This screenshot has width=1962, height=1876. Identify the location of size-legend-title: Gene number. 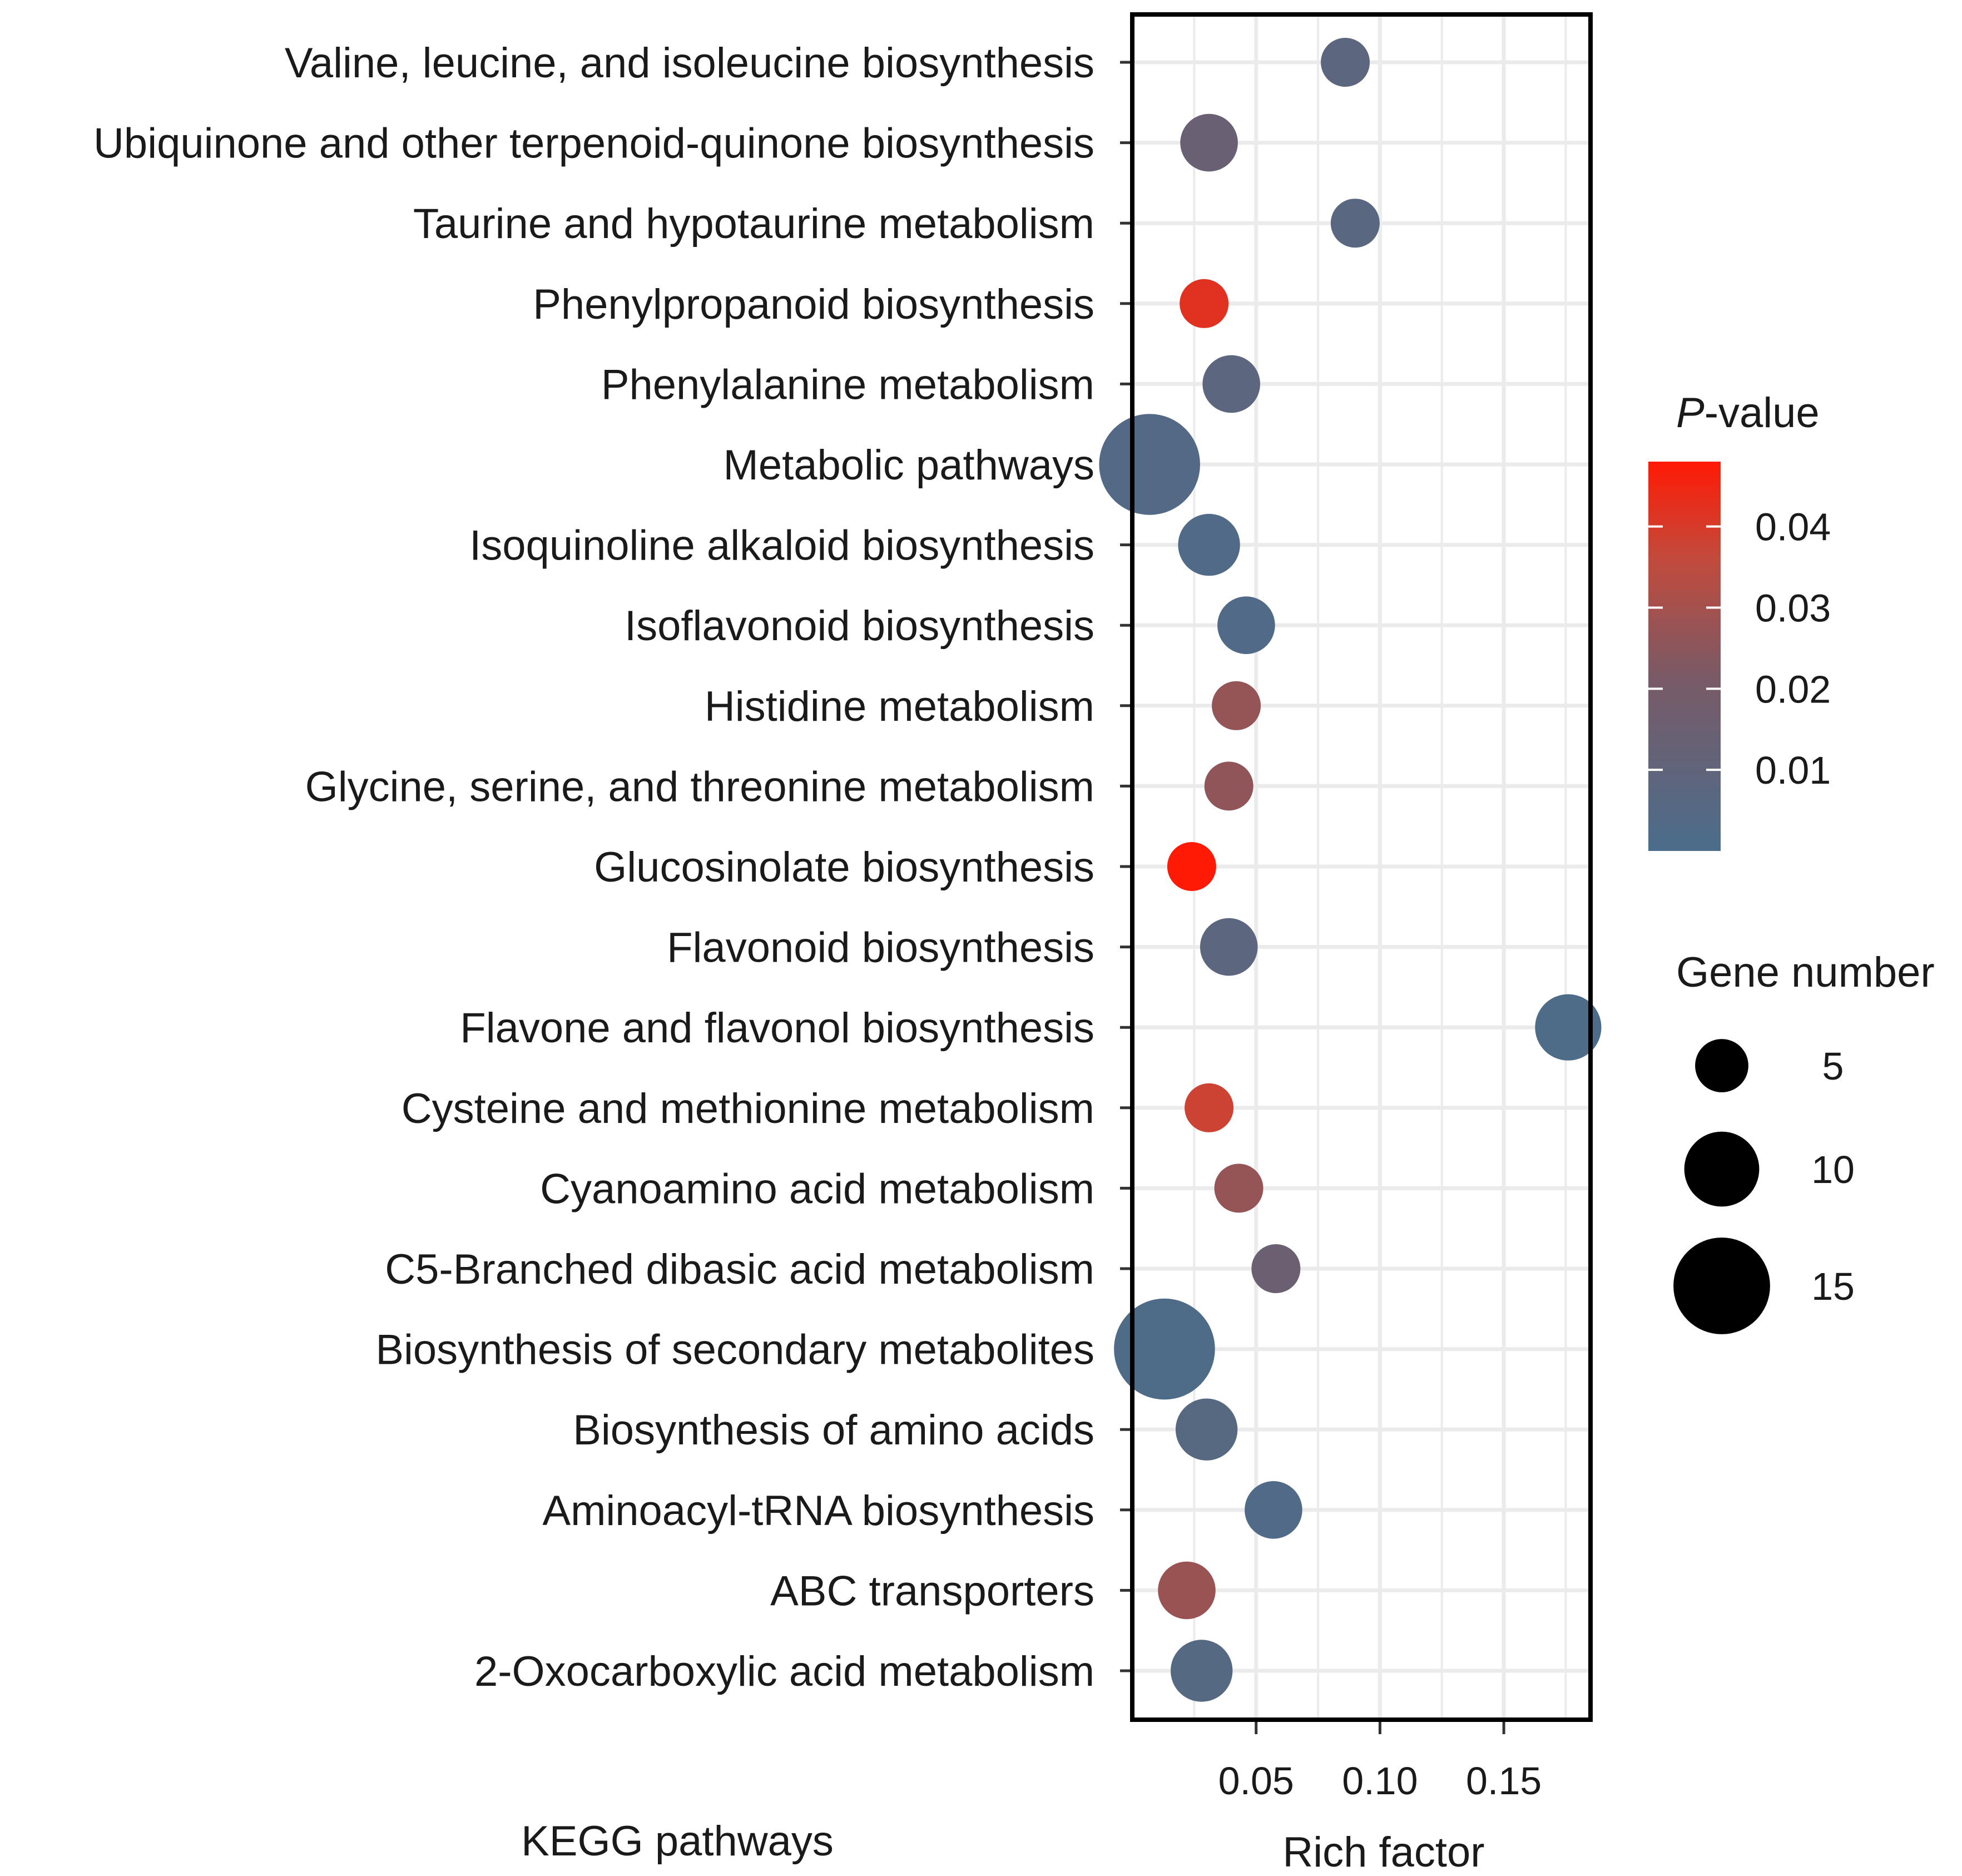
(1805, 973).